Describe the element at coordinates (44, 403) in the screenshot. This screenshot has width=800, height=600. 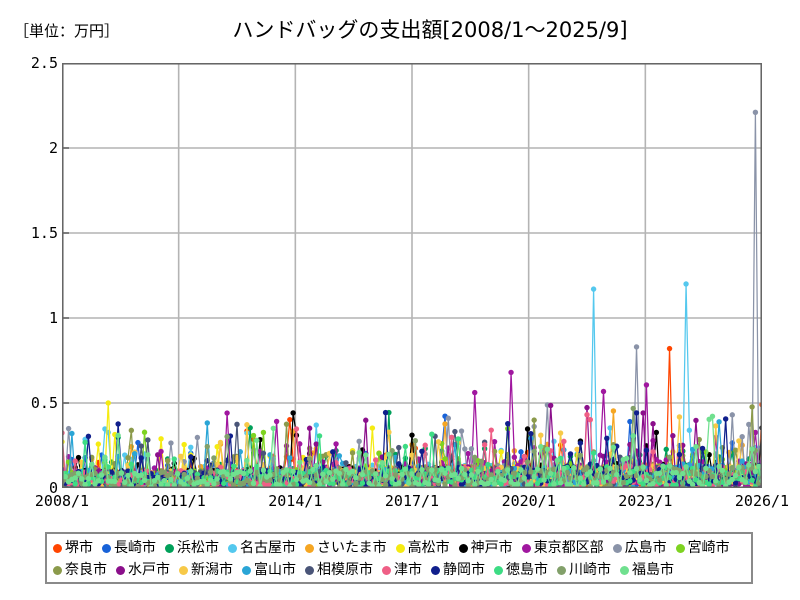
I see `y-tick-0-5: 0.5` at that location.